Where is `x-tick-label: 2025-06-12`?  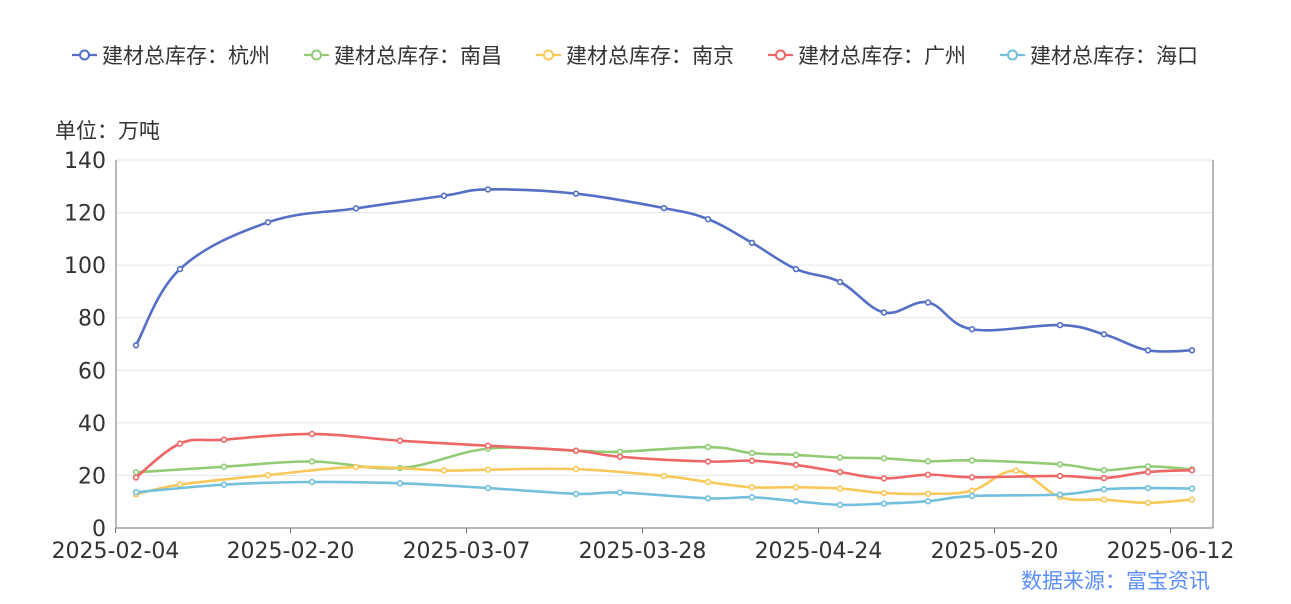 x-tick-label: 2025-06-12 is located at coordinates (1171, 551).